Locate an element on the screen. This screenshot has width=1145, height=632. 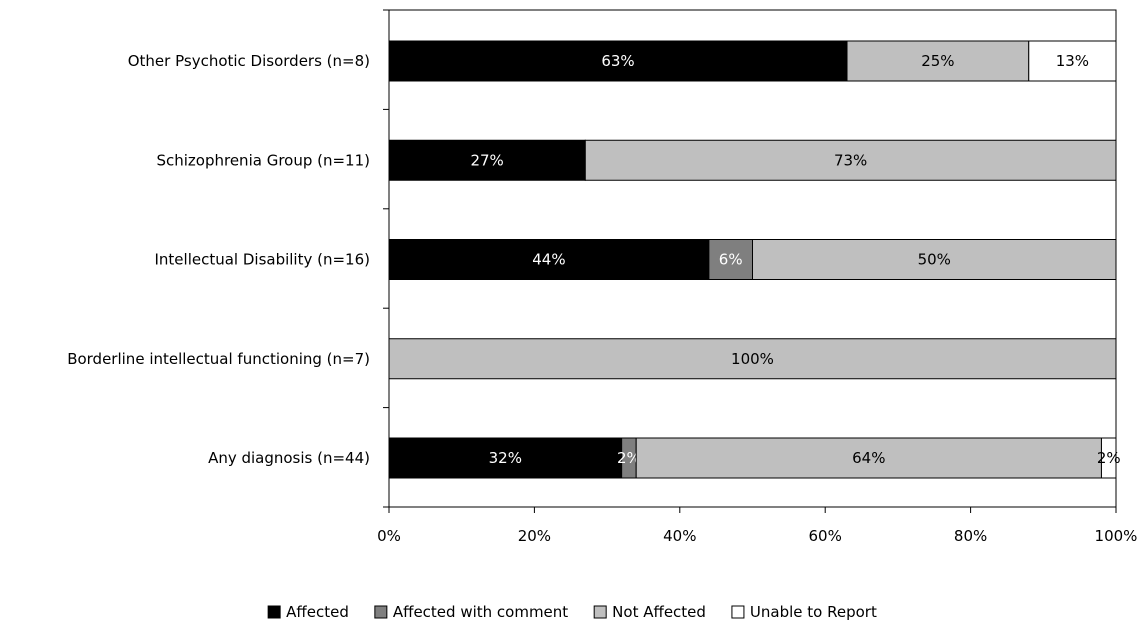
bar-data-label: 27% is located at coordinates (486, 160).